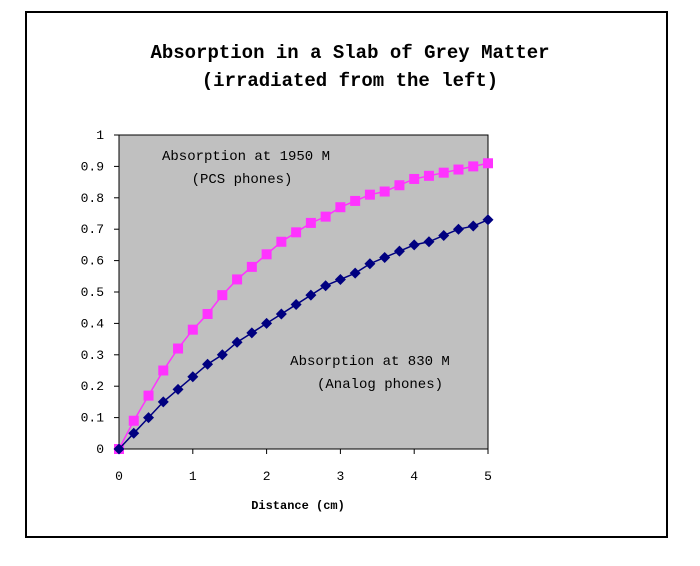 This screenshot has width=700, height=566. I want to click on x-tick-label: 4, so click(414, 476).